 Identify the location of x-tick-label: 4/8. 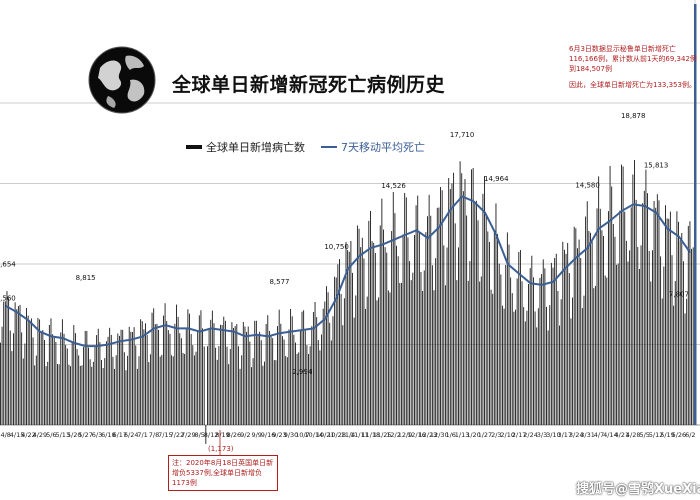
(5, 435).